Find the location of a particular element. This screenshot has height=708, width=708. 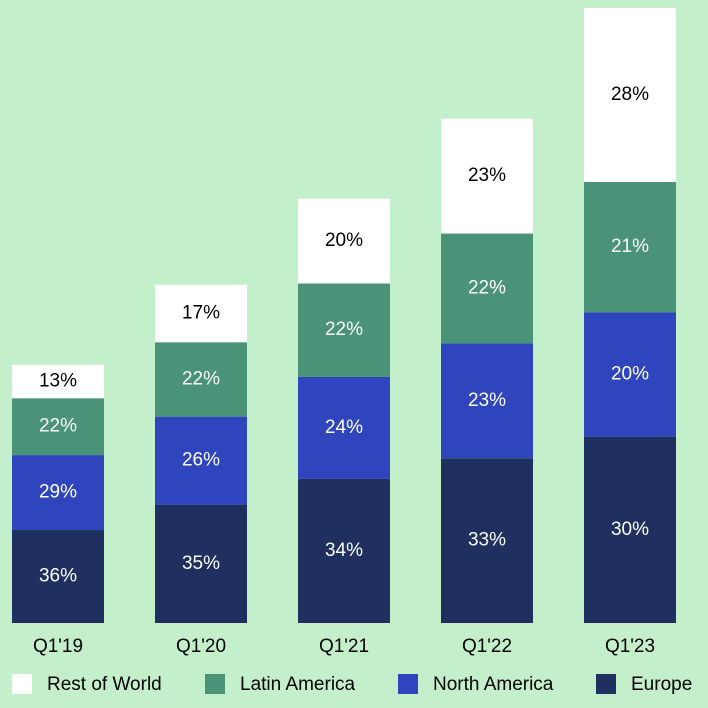

value-label: 17% is located at coordinates (201, 313).